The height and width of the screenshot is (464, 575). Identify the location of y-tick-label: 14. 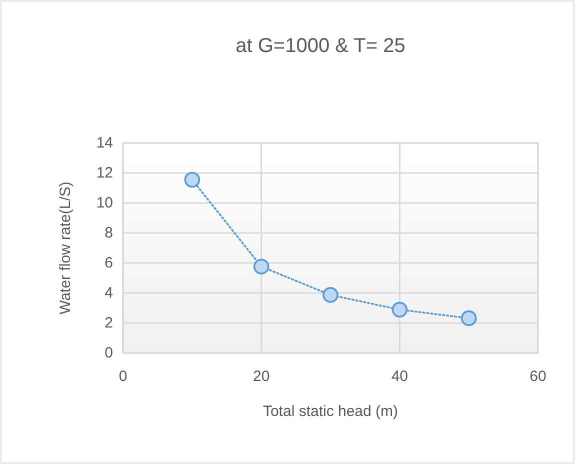
(104, 143).